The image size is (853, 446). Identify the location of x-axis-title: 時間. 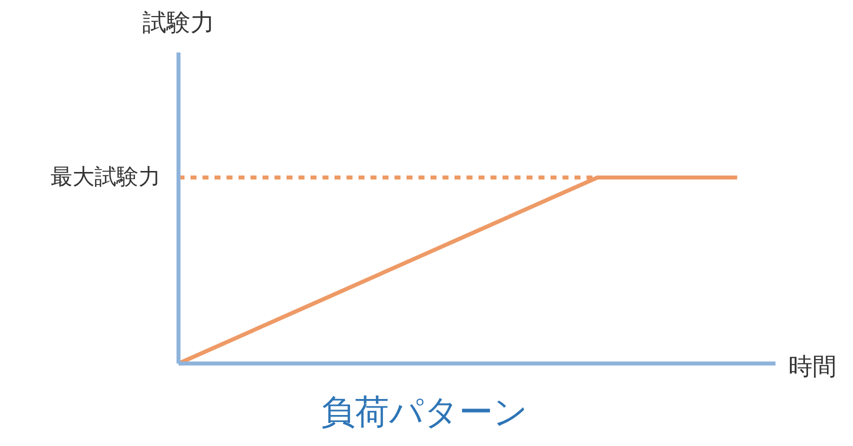
(812, 366).